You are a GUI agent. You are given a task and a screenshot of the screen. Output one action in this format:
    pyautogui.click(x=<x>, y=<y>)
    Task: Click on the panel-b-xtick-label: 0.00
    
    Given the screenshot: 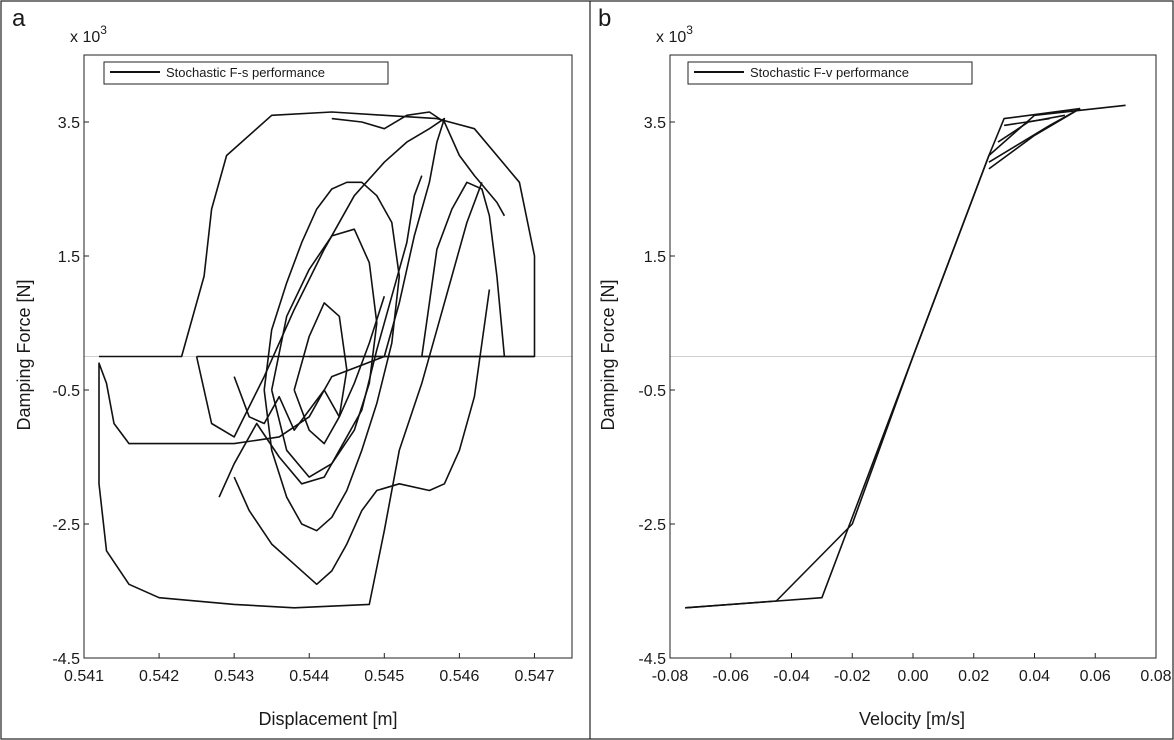 What is the action you would take?
    pyautogui.click(x=912, y=676)
    